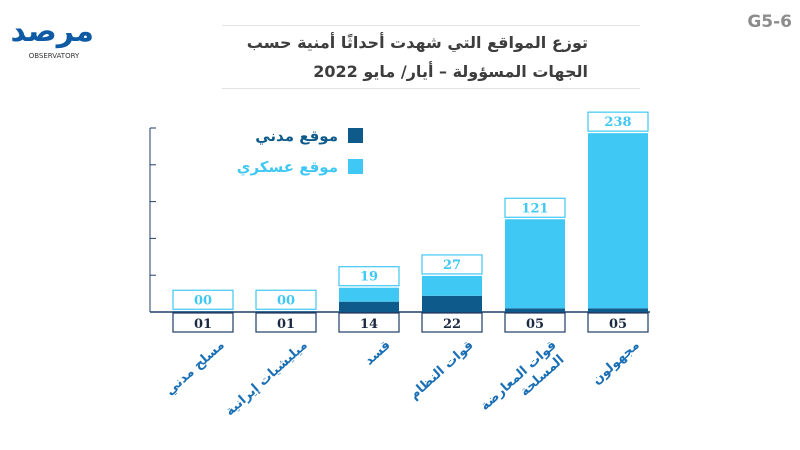  I want to click on legend-label-military: موقع عسكري, so click(287, 167).